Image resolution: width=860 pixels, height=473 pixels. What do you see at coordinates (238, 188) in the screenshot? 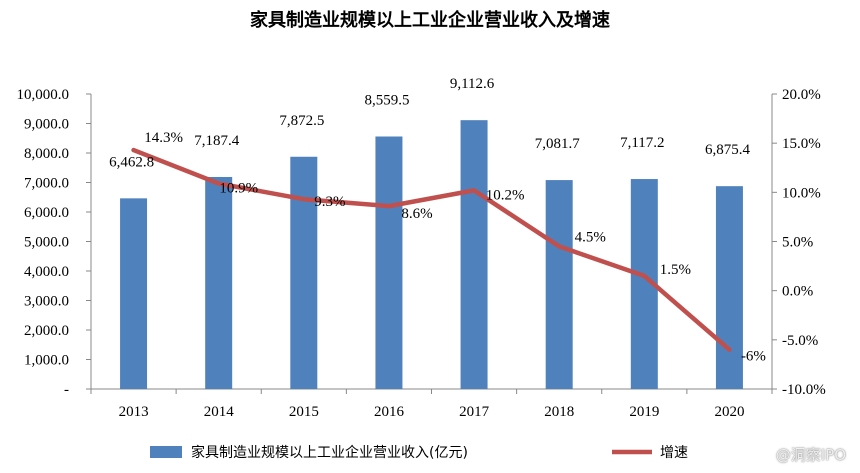
I see `line-data-label: 10.9%` at bounding box center [238, 188].